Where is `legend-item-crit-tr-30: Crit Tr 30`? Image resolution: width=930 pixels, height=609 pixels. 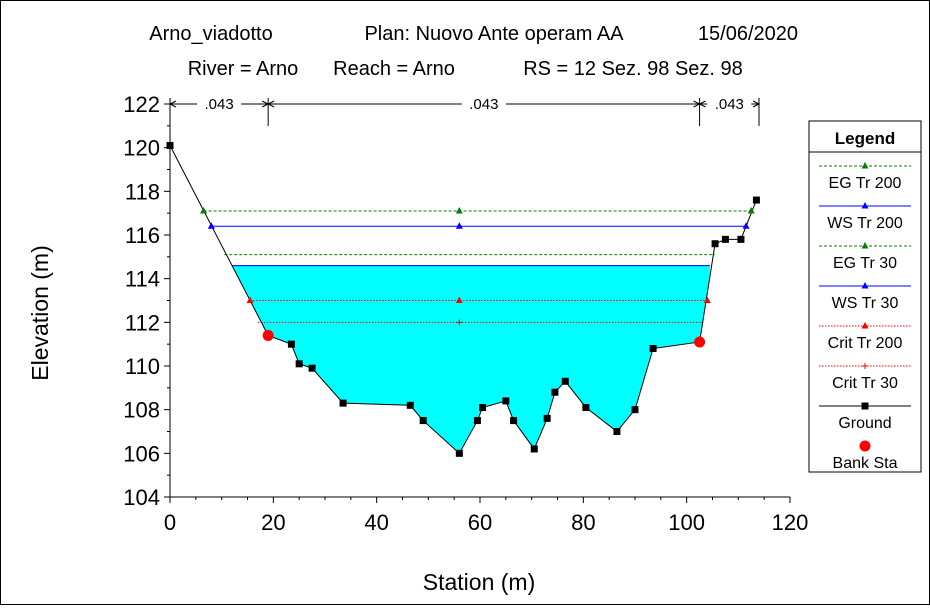 legend-item-crit-tr-30: Crit Tr 30 is located at coordinates (865, 377).